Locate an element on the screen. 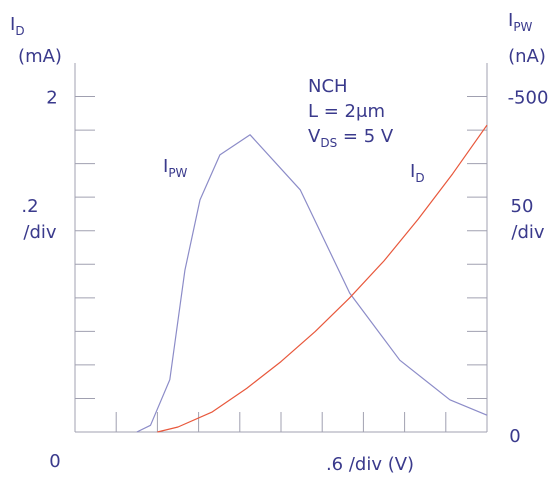 This screenshot has height=479, width=560. y-title-unit: (mA) is located at coordinates (40, 56).